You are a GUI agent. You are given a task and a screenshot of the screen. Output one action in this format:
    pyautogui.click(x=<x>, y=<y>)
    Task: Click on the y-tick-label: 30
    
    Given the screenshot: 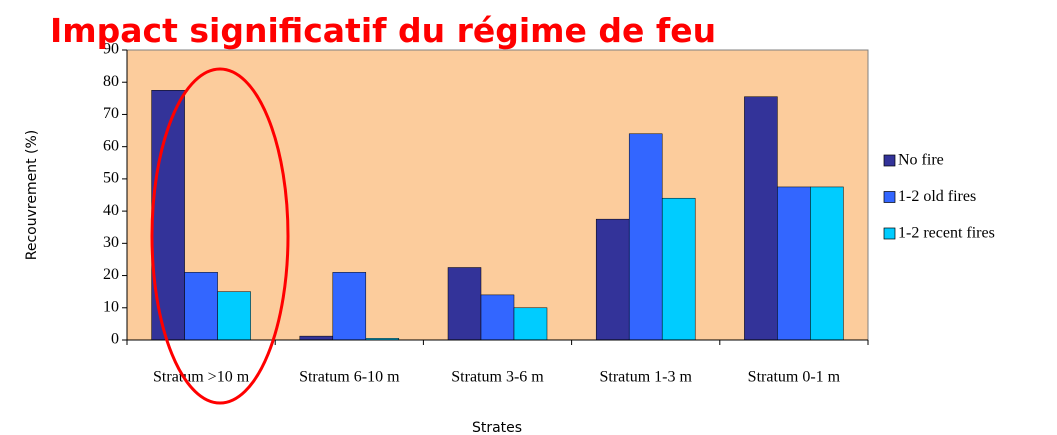 What is the action you would take?
    pyautogui.click(x=111, y=242)
    